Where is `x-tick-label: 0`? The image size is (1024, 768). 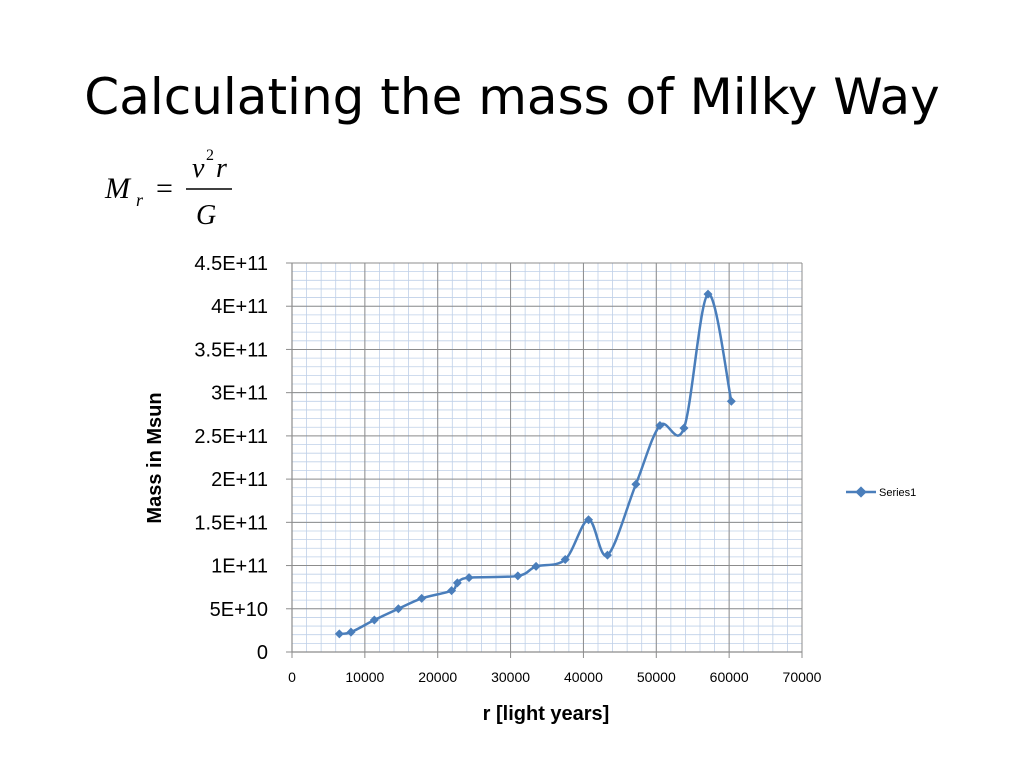
x-tick-label: 0 is located at coordinates (292, 677).